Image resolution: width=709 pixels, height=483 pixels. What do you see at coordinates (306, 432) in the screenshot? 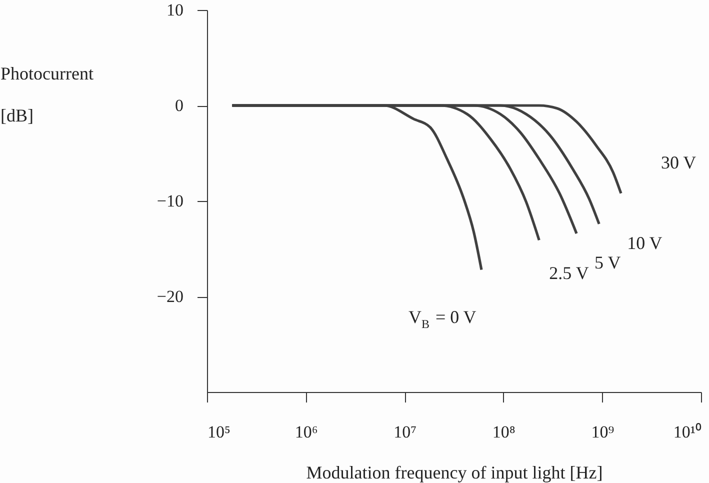
I see `x-tick-label: 10⁶` at bounding box center [306, 432].